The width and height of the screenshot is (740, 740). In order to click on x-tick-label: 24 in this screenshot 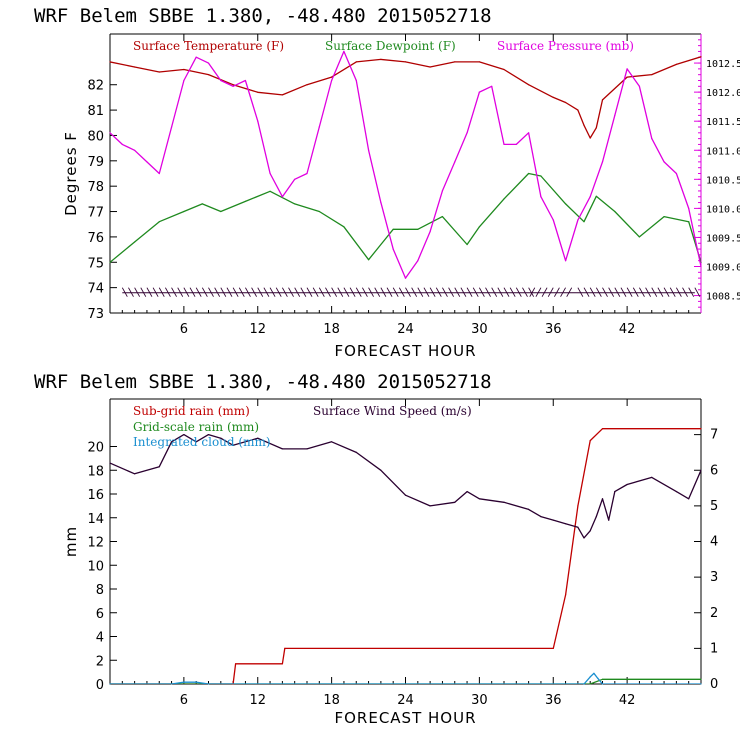, I will do `click(405, 329)`.